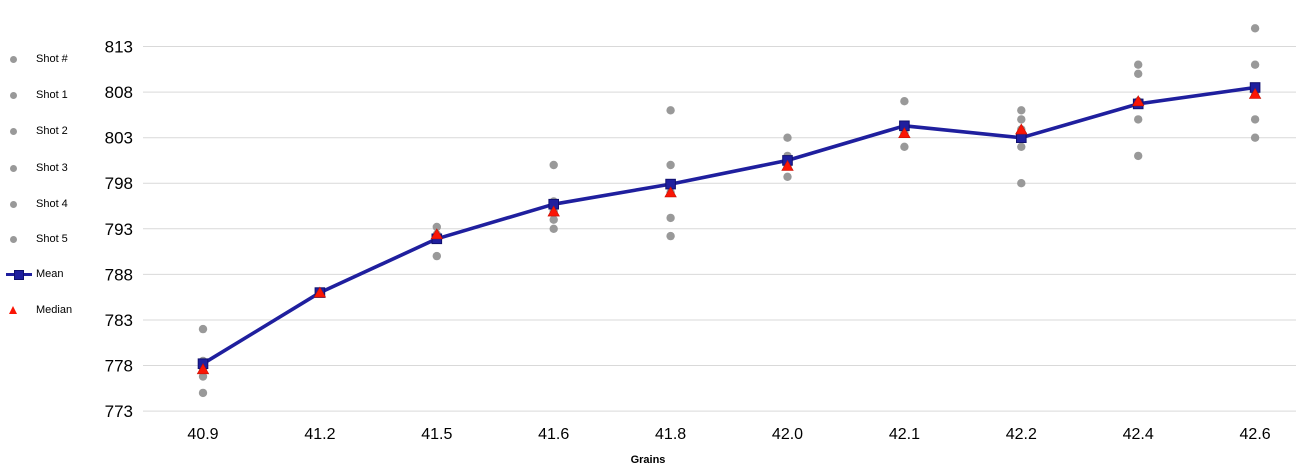 Image resolution: width=1296 pixels, height=472 pixels. I want to click on y-axis-tick-label: 813, so click(119, 47).